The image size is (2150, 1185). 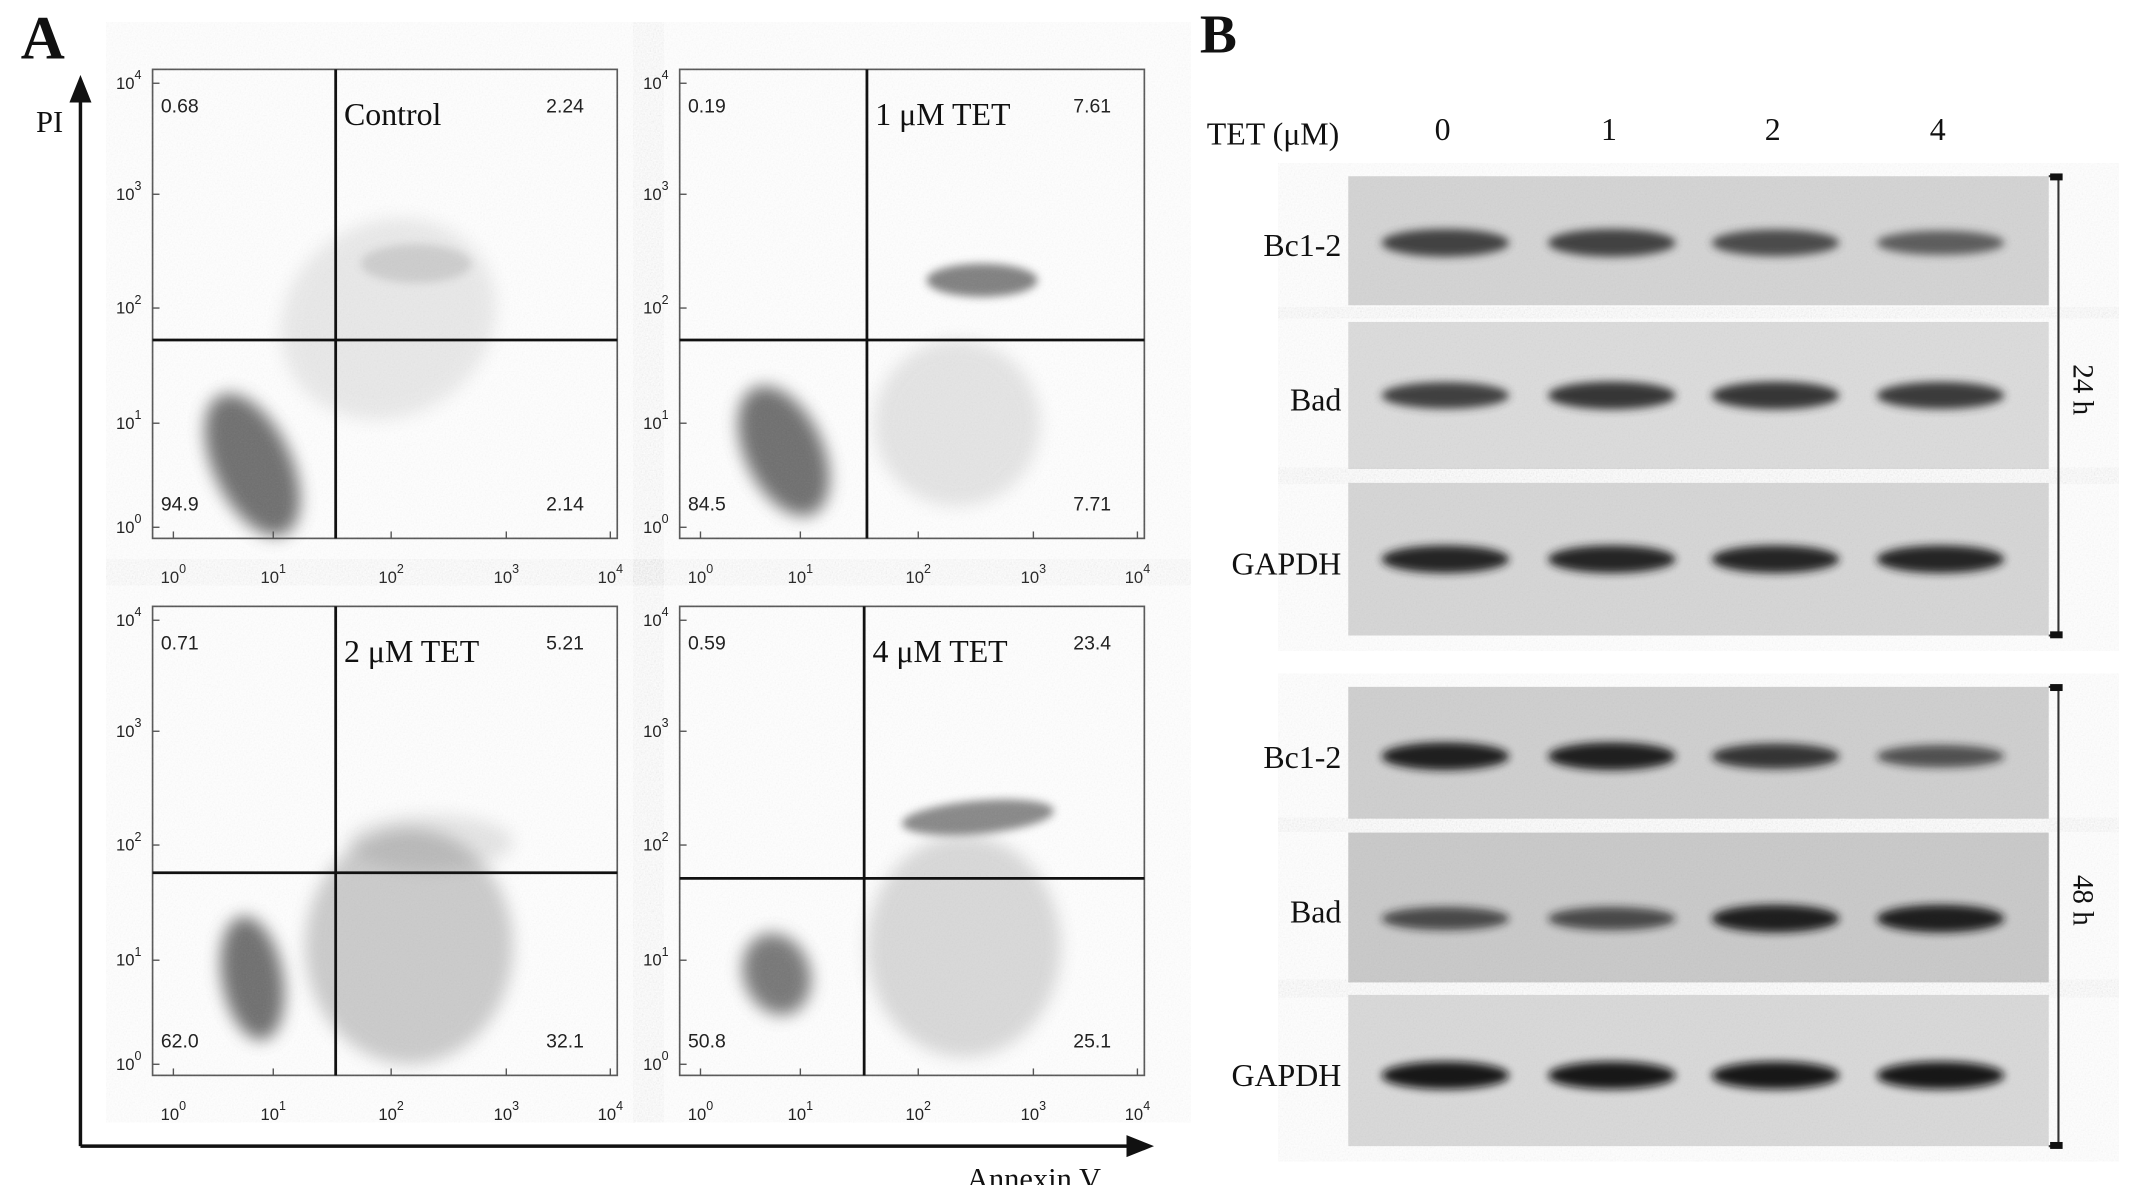 I want to click on quadrant-value: 0.19, so click(x=707, y=106).